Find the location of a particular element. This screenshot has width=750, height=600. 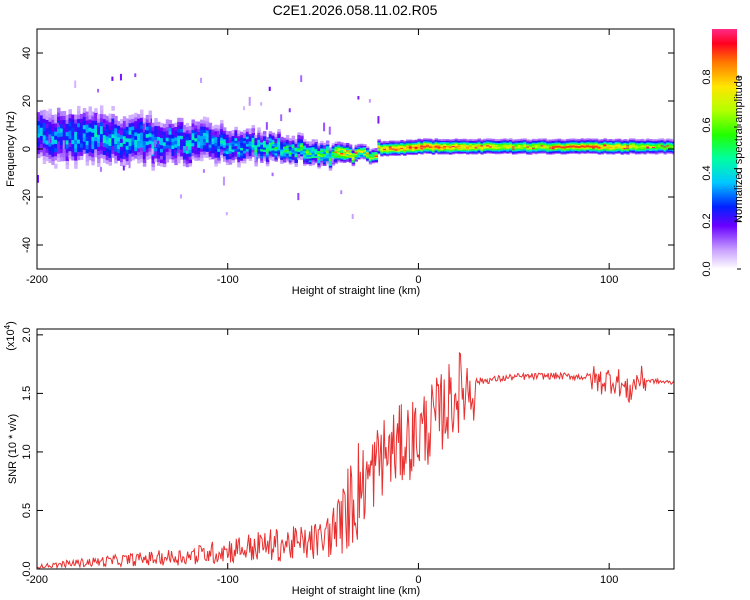

spectrogram-y-tick-label: 20 is located at coordinates (27, 101).